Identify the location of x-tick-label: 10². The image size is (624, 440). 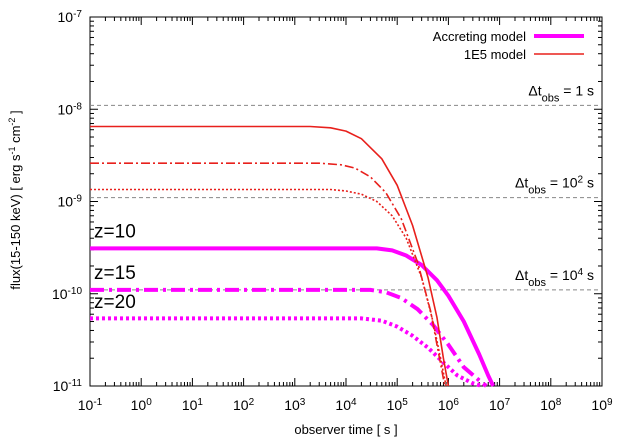
(244, 405).